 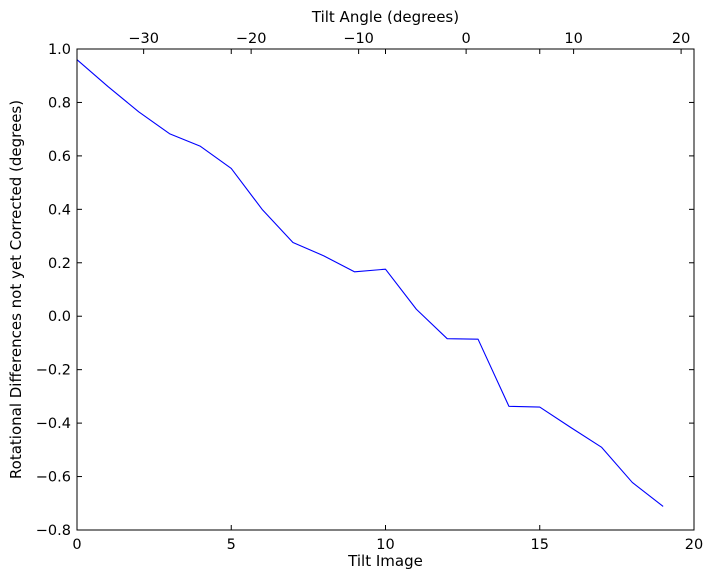 I want to click on y-tick-label: 0.0, so click(x=59, y=317).